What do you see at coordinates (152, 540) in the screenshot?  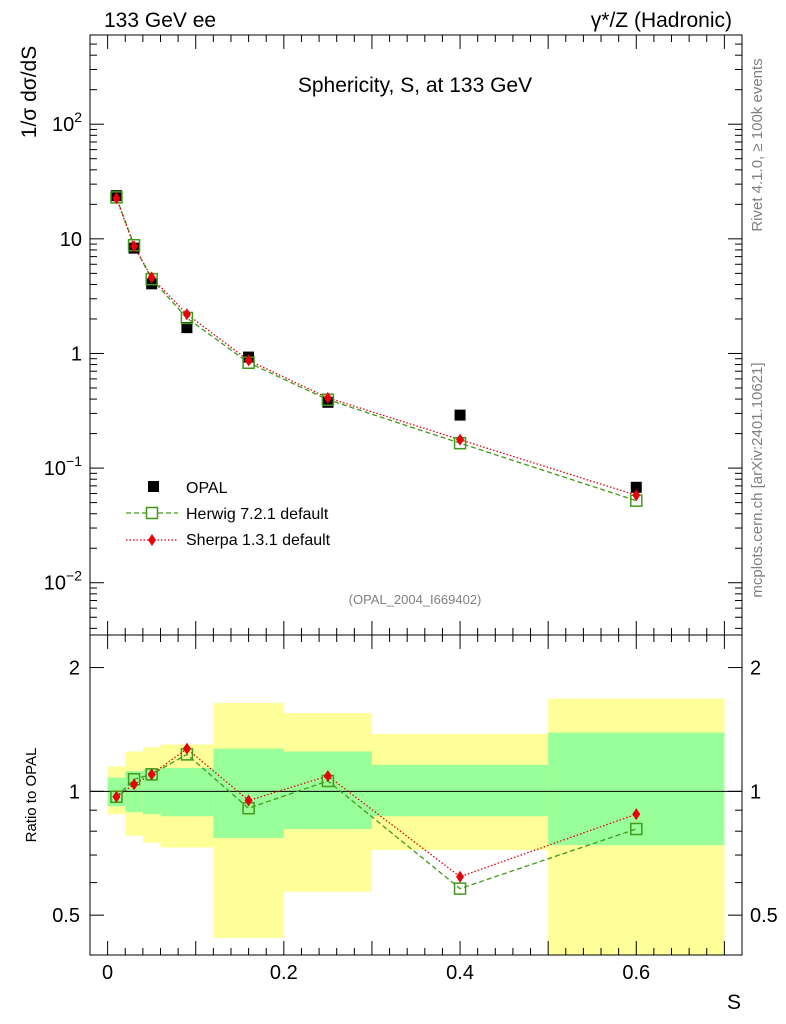 I see `legend-sherpa-marker` at bounding box center [152, 540].